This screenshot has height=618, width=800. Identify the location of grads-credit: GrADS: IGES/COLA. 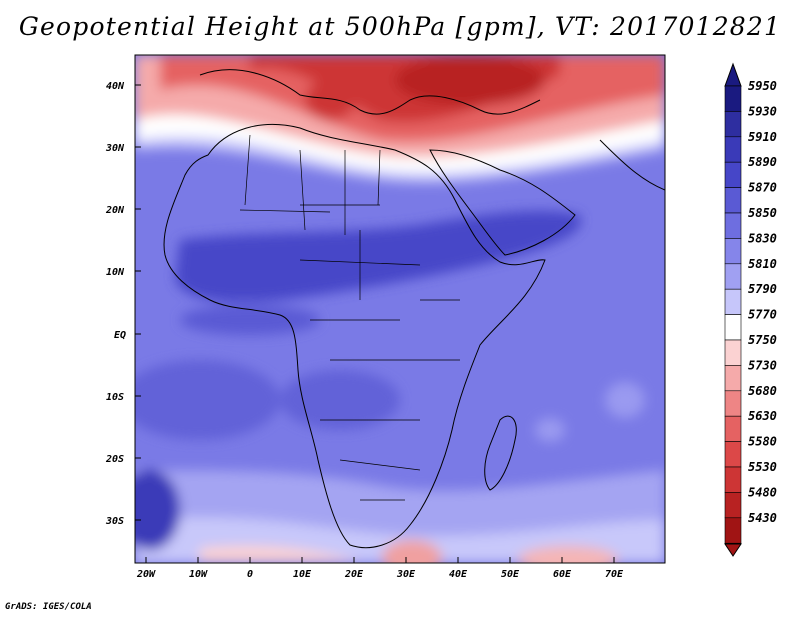
(48, 607).